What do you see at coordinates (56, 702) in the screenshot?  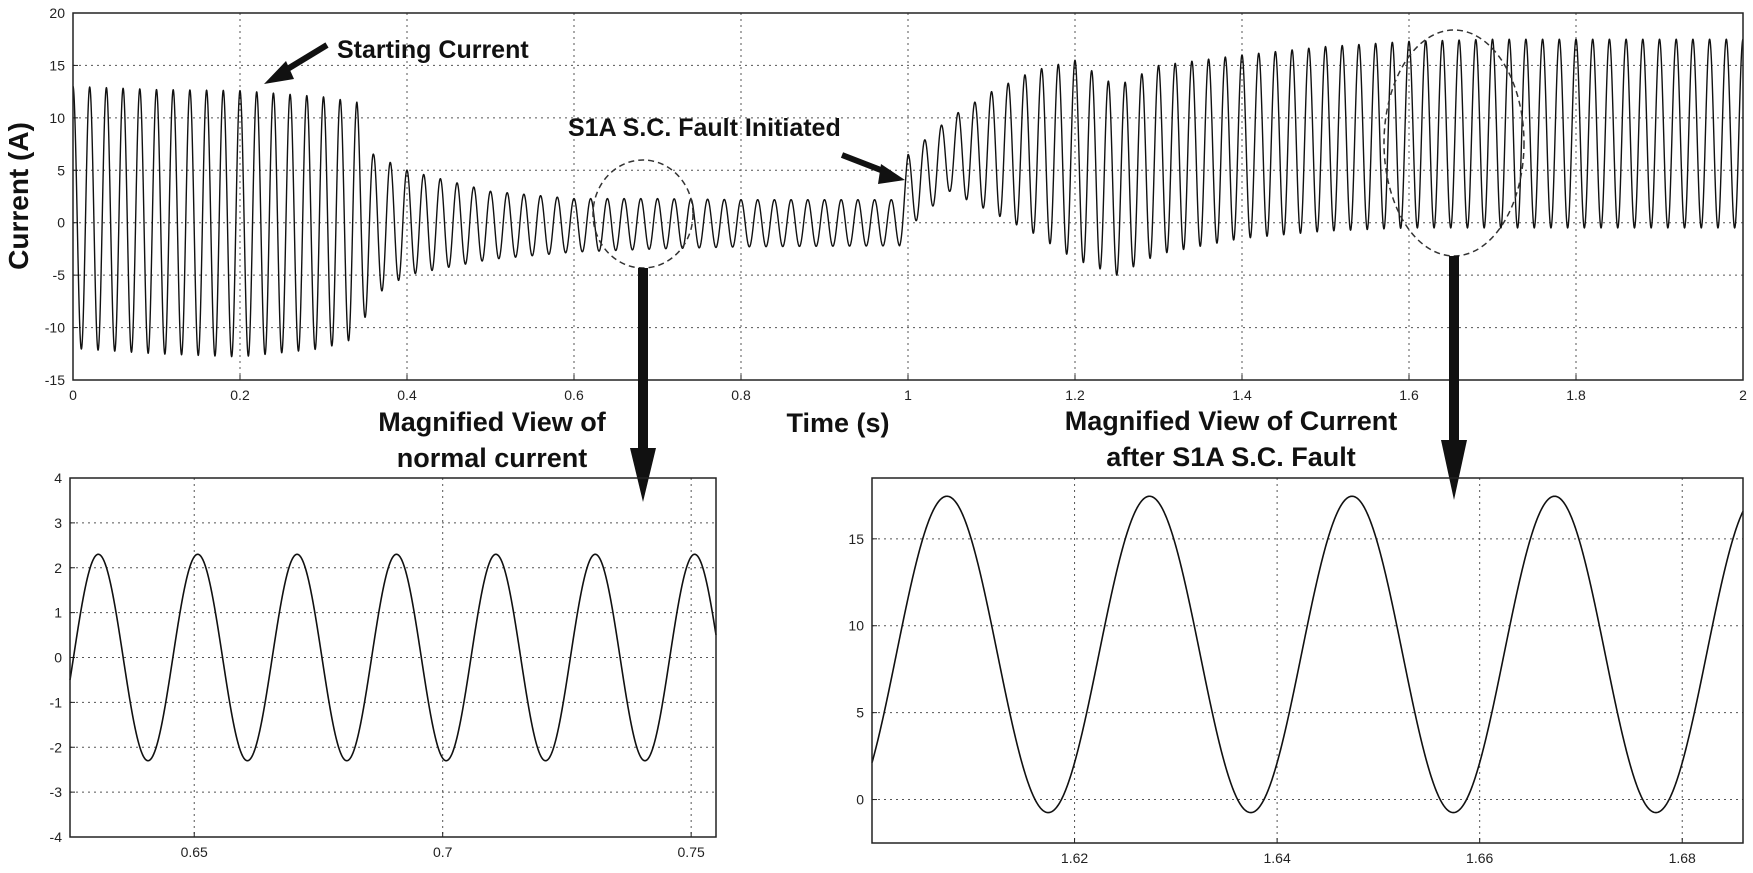 I see `1-y-tick-label: -1` at bounding box center [56, 702].